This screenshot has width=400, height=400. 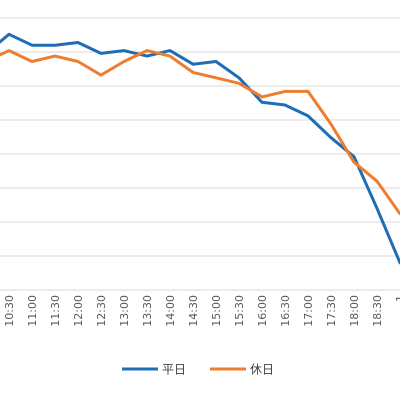 I want to click on x-tick-label: 16:00, so click(x=262, y=311).